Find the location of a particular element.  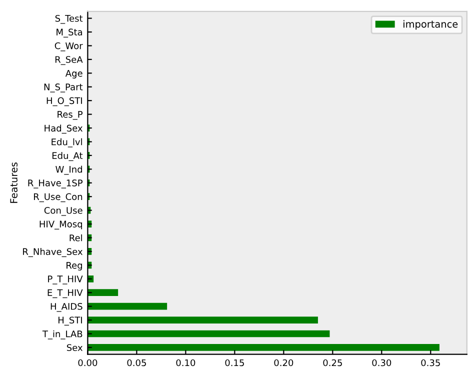

y-tick-label: C_Wor is located at coordinates (68, 47).